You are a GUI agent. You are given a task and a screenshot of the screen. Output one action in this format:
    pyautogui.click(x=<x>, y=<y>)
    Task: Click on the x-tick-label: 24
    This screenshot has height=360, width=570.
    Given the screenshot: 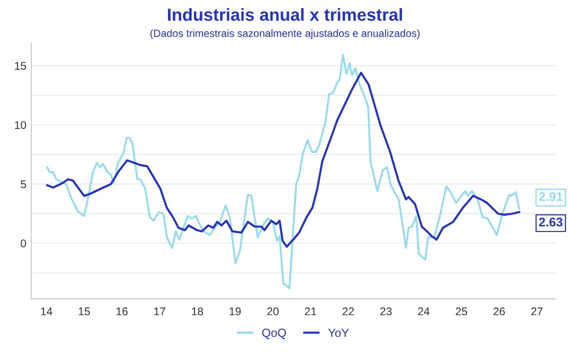 What is the action you would take?
    pyautogui.click(x=424, y=311)
    